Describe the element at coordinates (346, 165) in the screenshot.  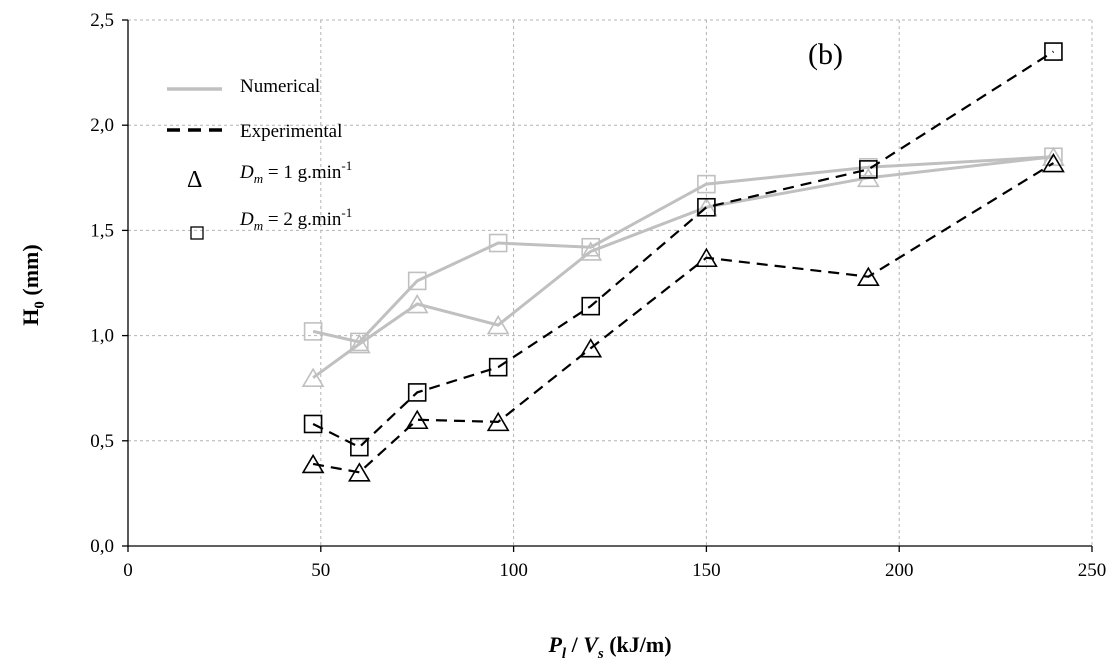
I see `legend-dm1-sup: -1` at that location.